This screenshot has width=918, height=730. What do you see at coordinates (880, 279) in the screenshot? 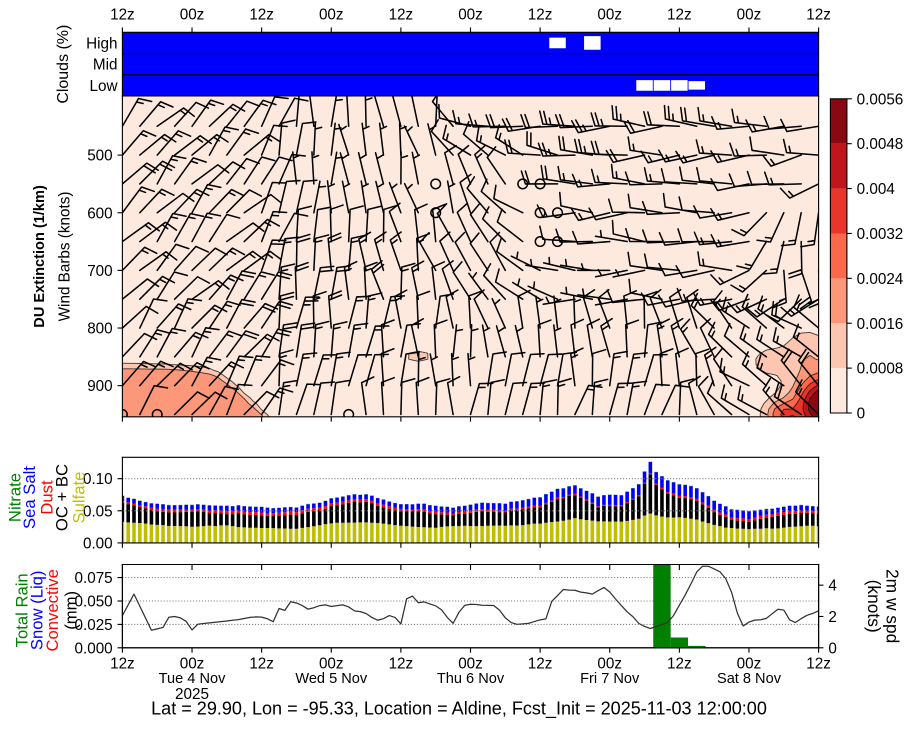
I see `svg-text: 0.0024` at bounding box center [880, 279].